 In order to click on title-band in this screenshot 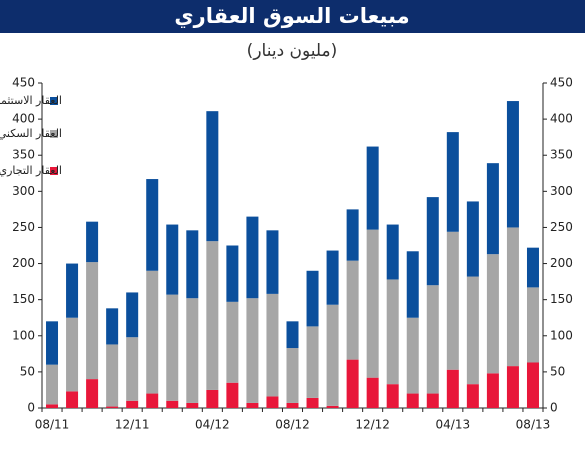, I will do `click(292, 16)`.